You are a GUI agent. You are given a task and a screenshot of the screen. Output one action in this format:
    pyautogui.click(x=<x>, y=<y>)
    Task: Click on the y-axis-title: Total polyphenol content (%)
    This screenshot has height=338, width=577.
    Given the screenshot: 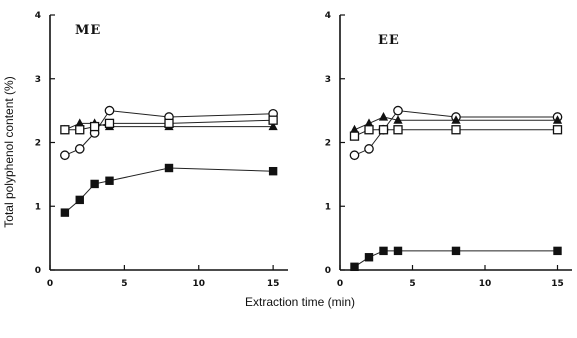 What is the action you would take?
    pyautogui.click(x=9, y=151)
    